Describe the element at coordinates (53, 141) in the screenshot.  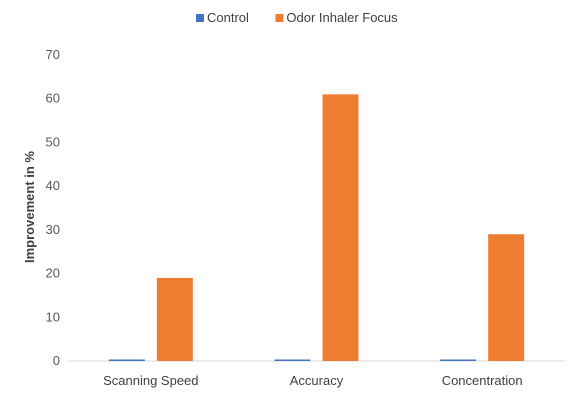
I see `y-tick-label: 50` at that location.